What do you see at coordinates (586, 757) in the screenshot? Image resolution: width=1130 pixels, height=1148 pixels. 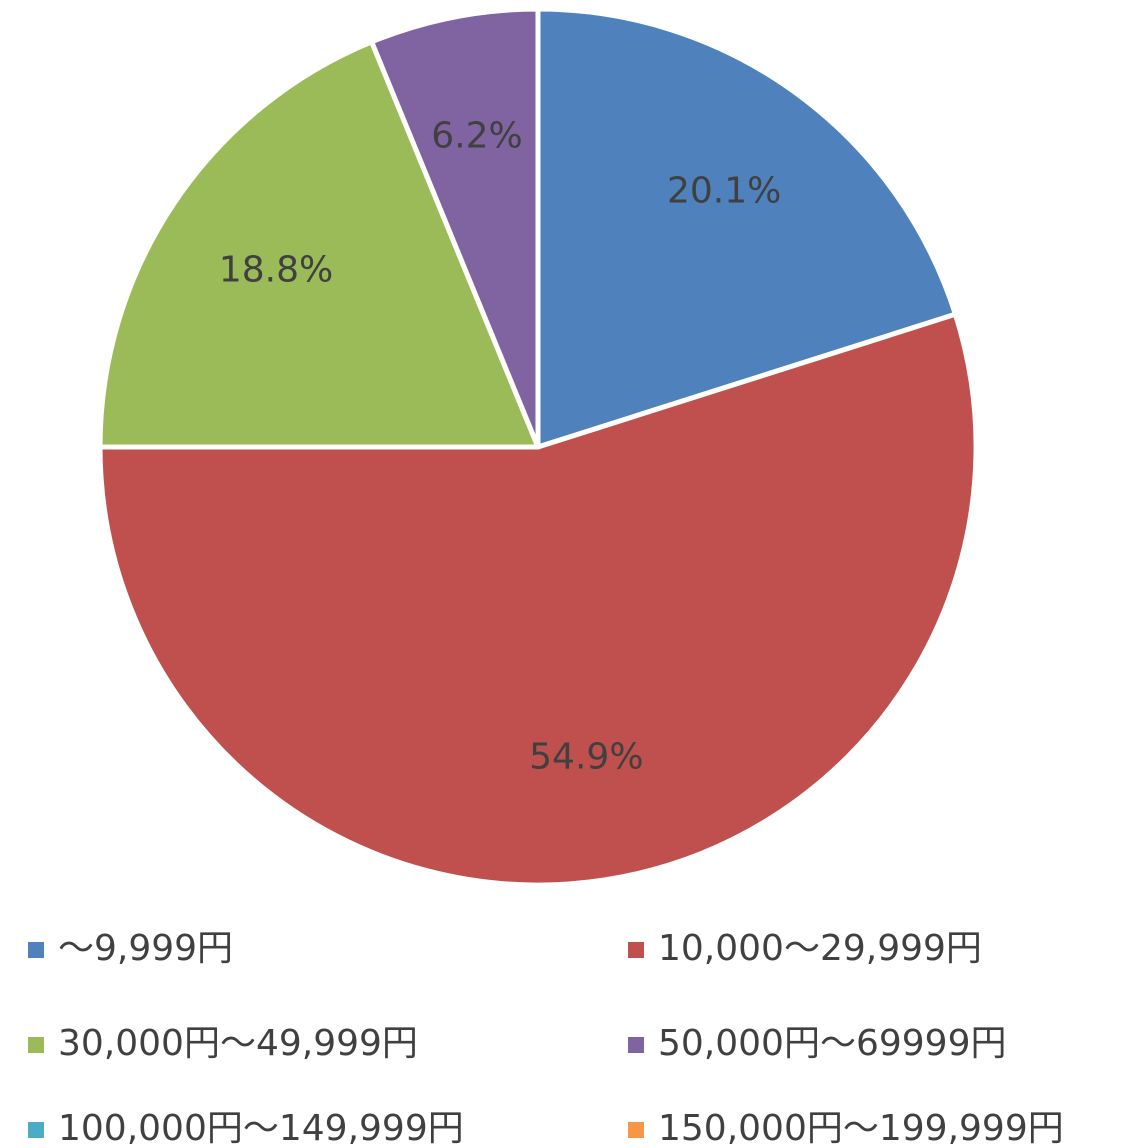 I see `data-label: 54.9%` at bounding box center [586, 757].